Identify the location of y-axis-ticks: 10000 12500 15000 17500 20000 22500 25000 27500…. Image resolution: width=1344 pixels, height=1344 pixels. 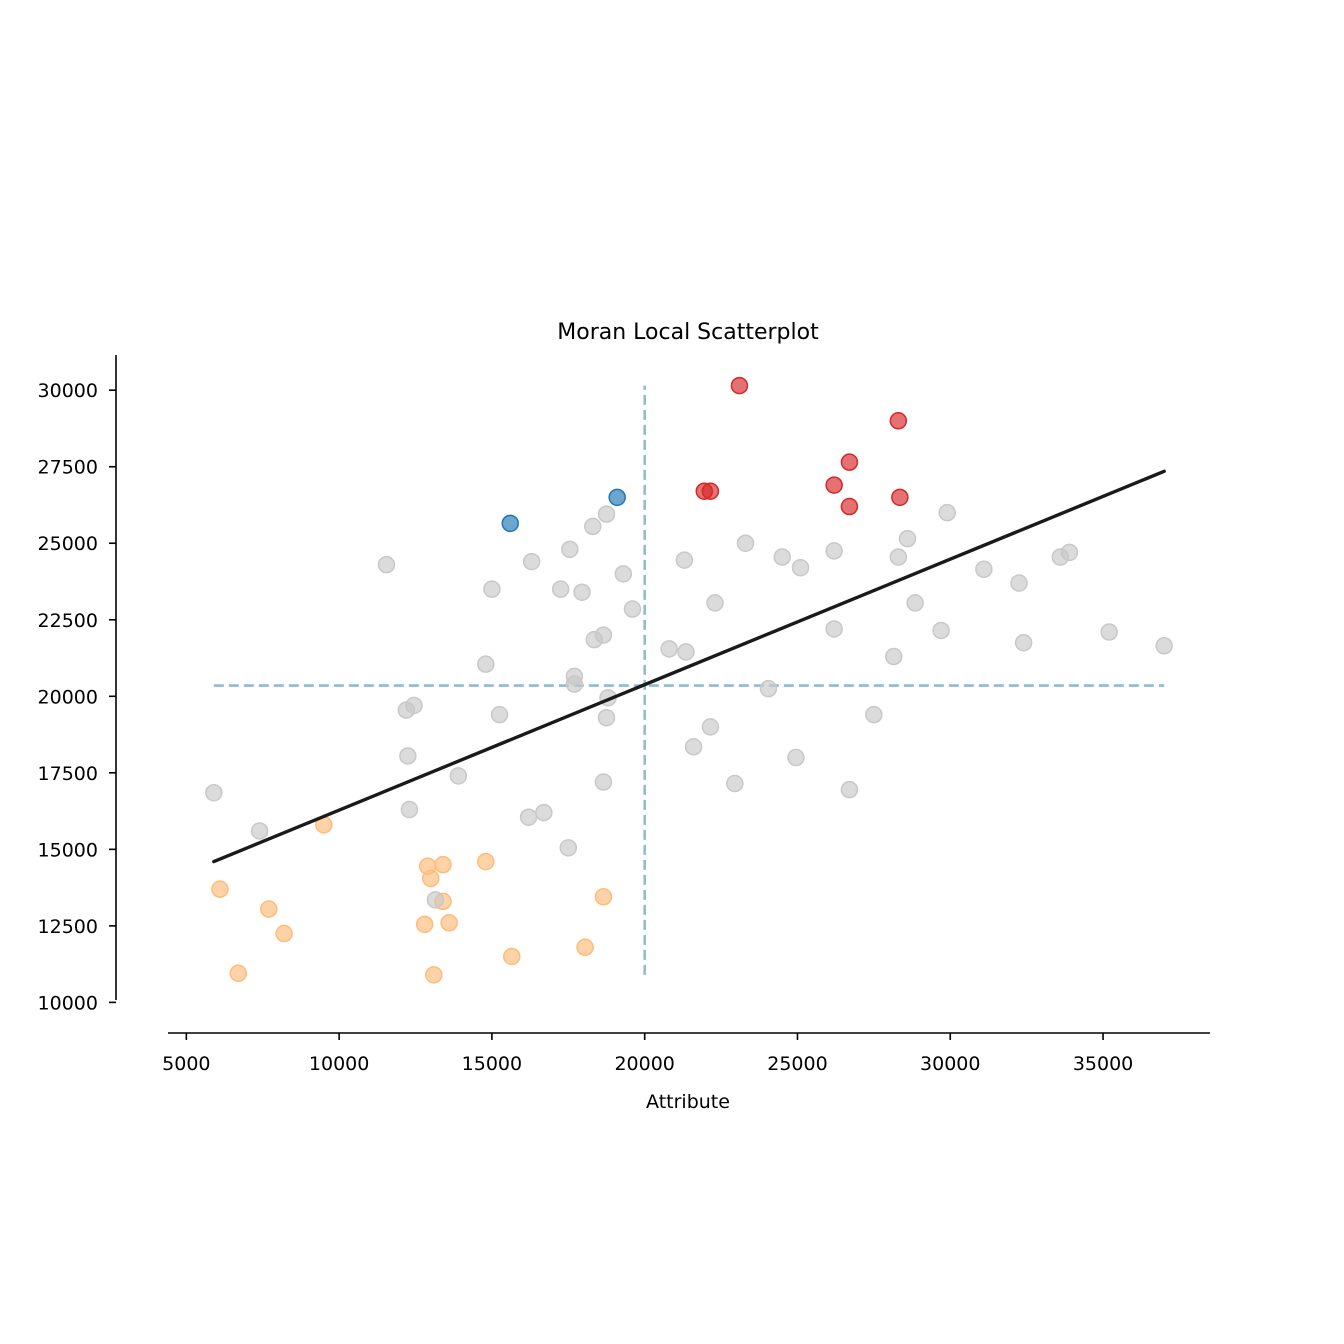
(77, 697).